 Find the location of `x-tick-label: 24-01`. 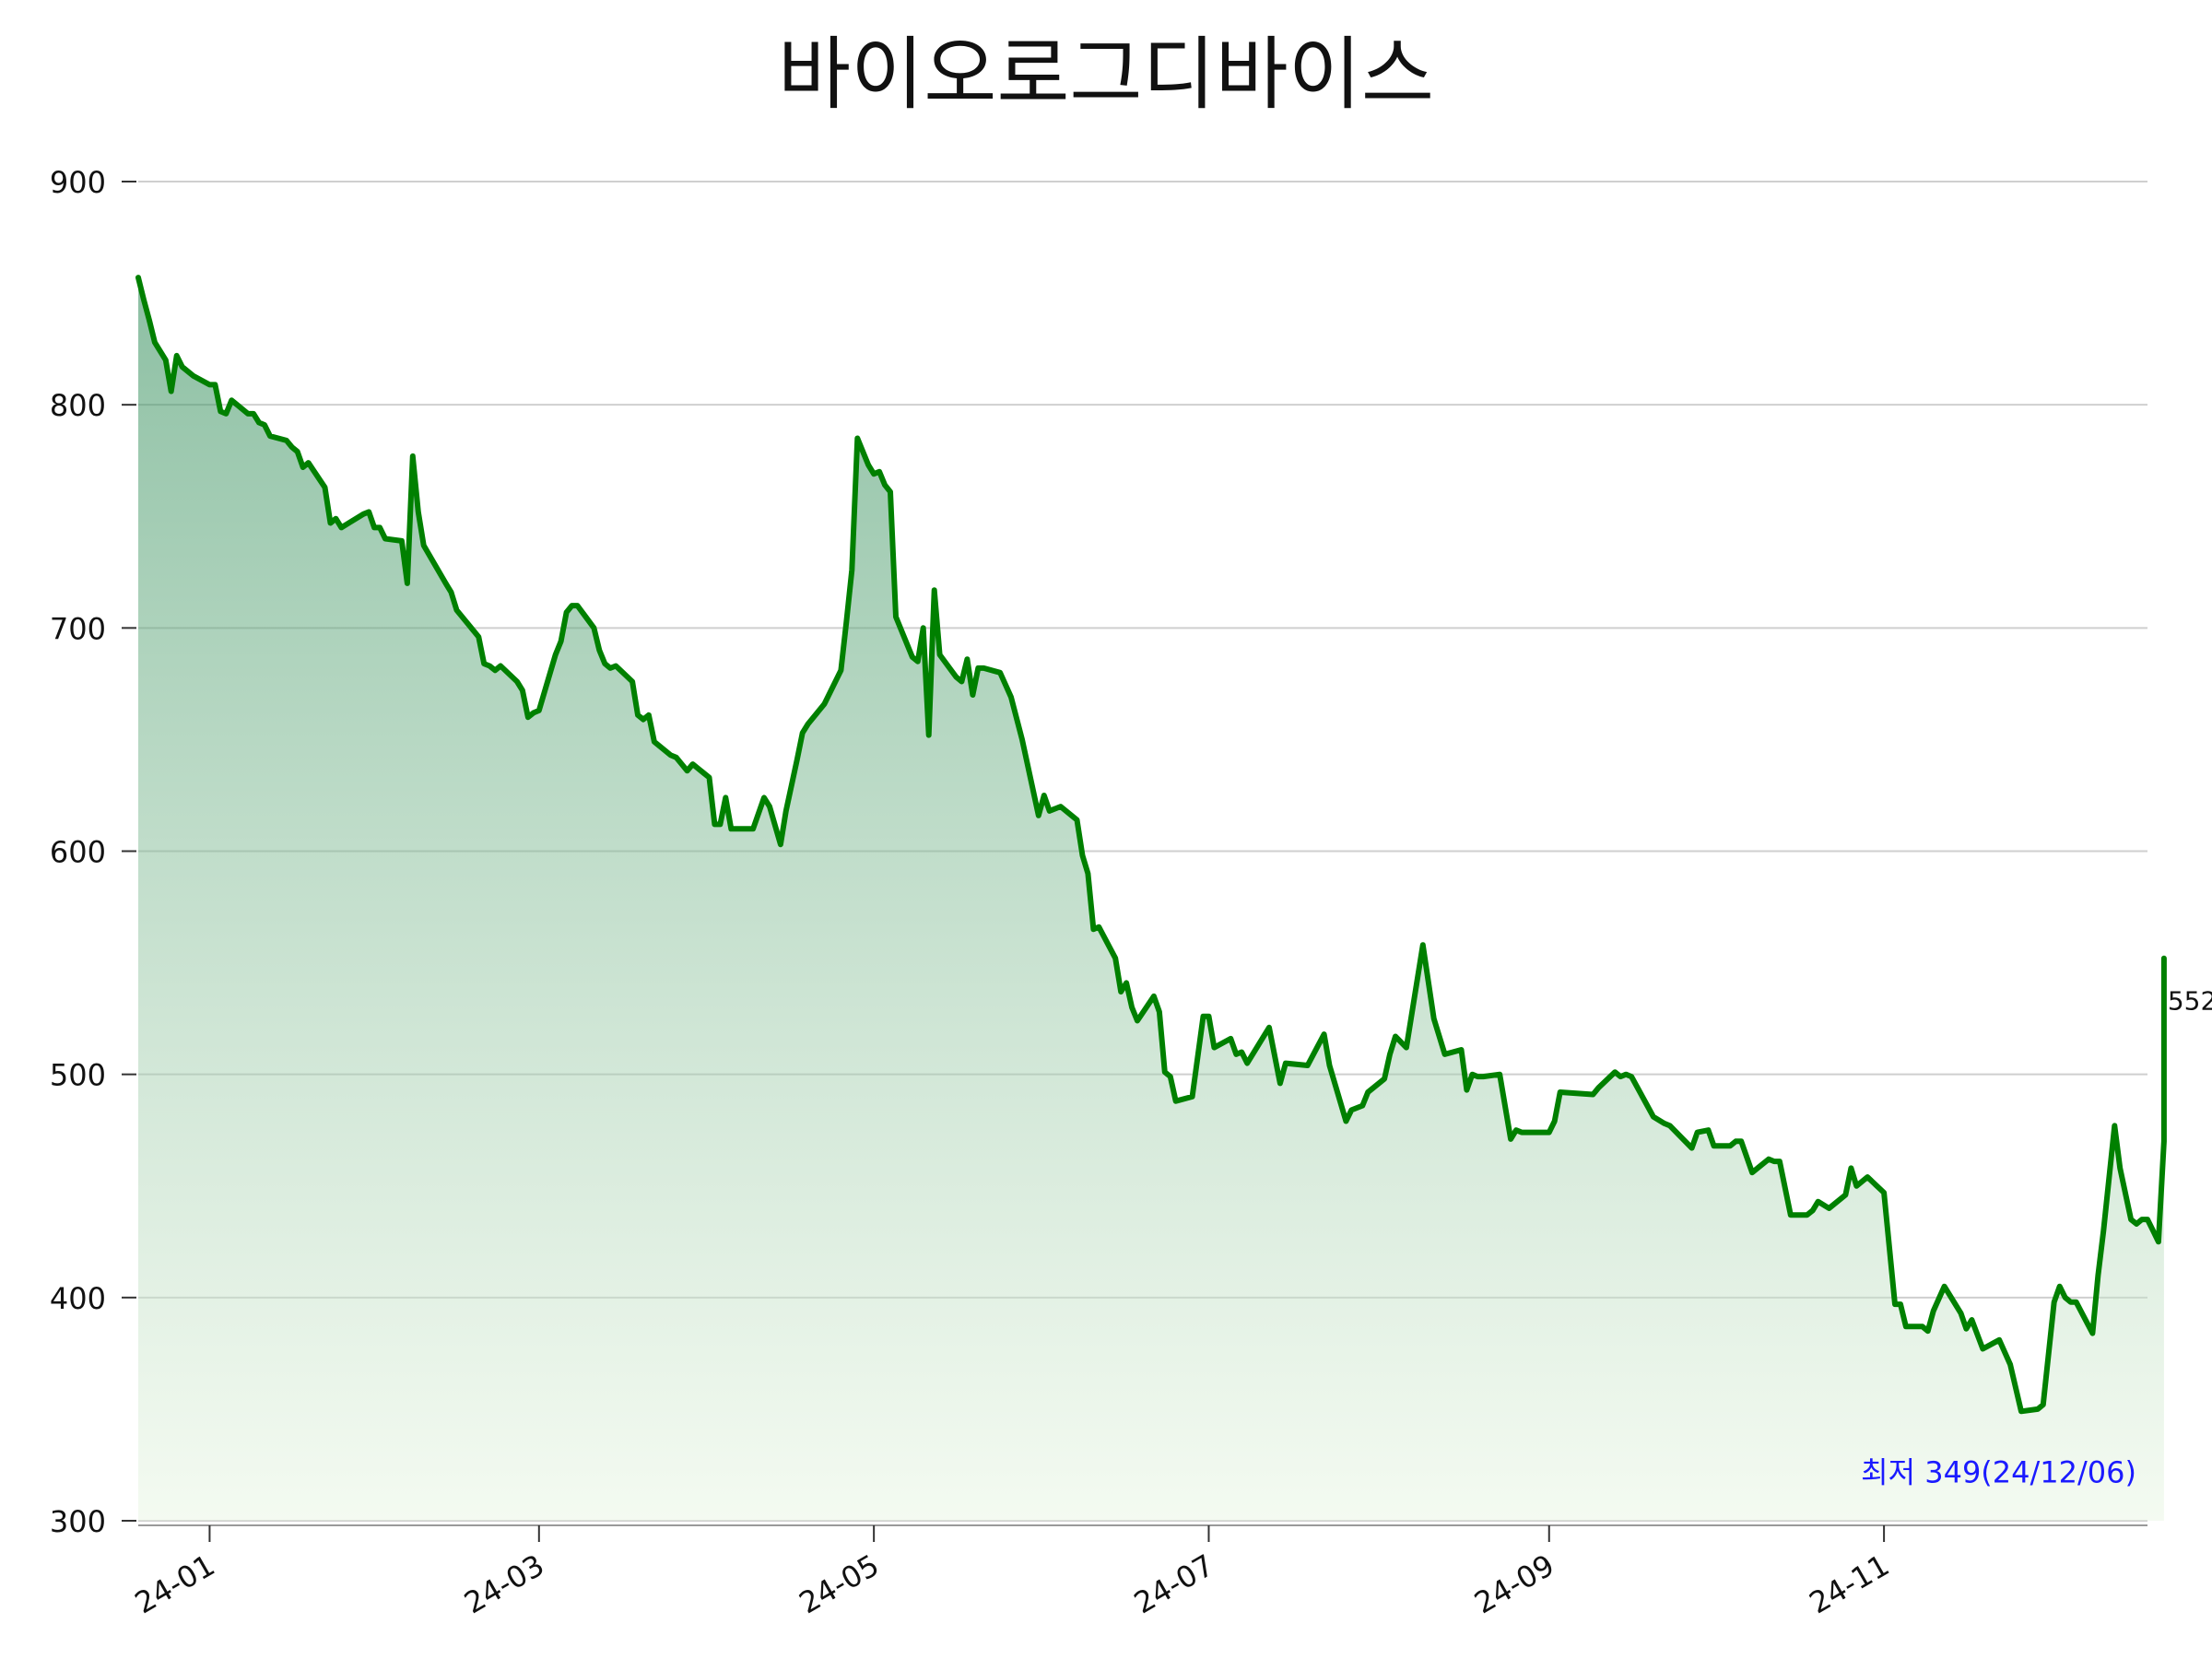

x-tick-label: 24-01 is located at coordinates (175, 1583).